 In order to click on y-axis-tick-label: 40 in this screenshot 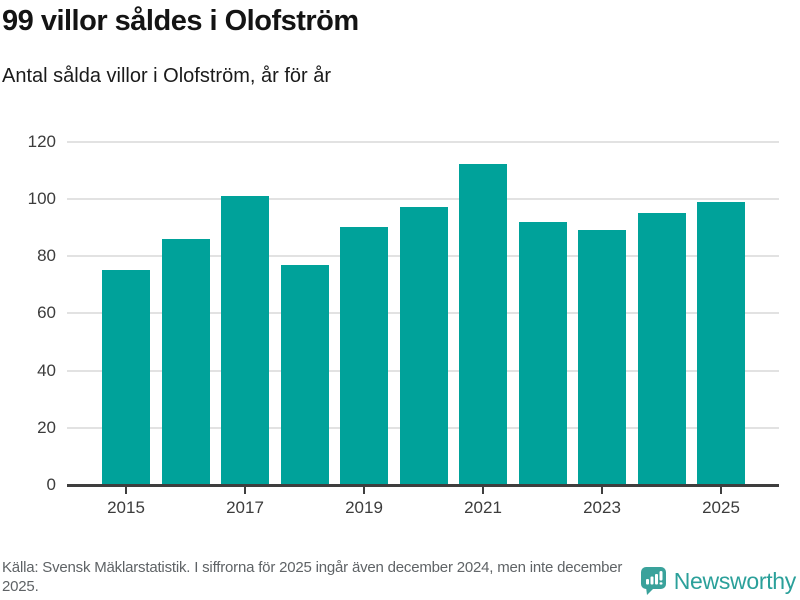, I will do `click(46, 370)`.